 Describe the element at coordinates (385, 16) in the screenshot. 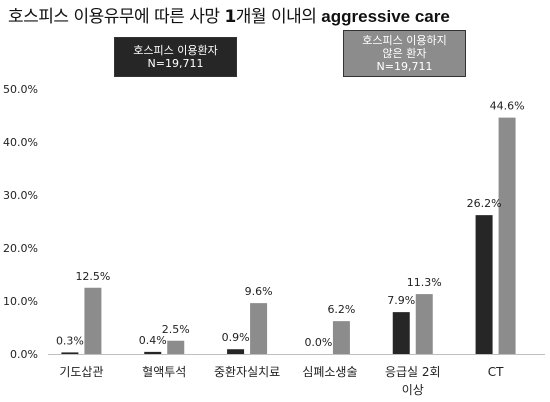

I see `title-part-4: aggressive care` at that location.